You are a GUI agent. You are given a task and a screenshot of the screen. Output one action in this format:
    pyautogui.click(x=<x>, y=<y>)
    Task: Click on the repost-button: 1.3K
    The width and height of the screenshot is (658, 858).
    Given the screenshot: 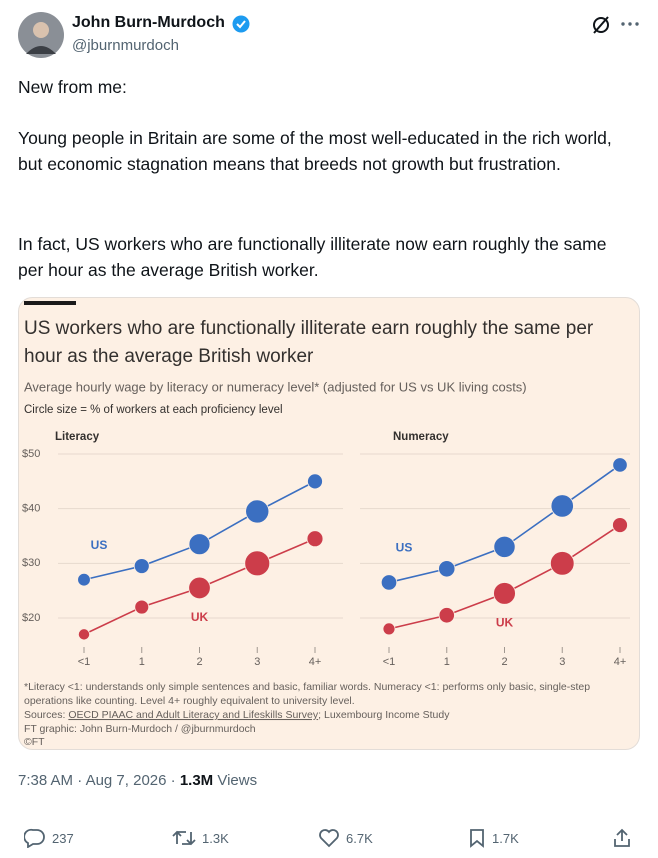 What is the action you would take?
    pyautogui.click(x=200, y=838)
    